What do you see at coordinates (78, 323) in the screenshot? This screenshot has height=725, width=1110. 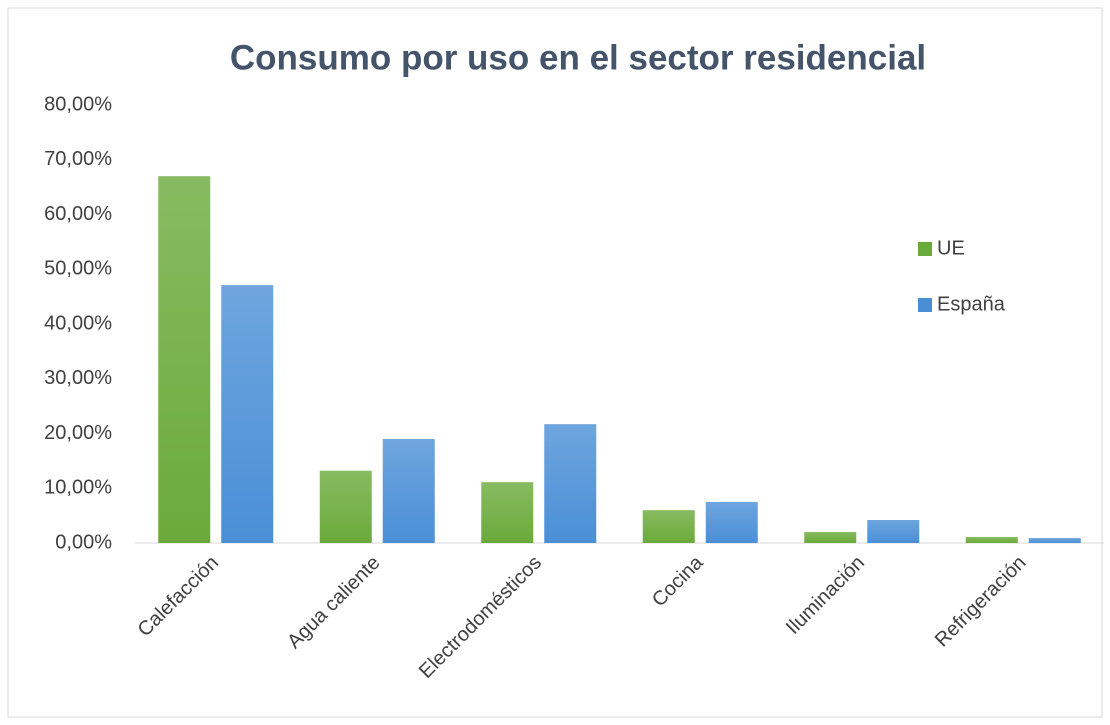 I see `y-tick-label: 40,00%` at bounding box center [78, 323].